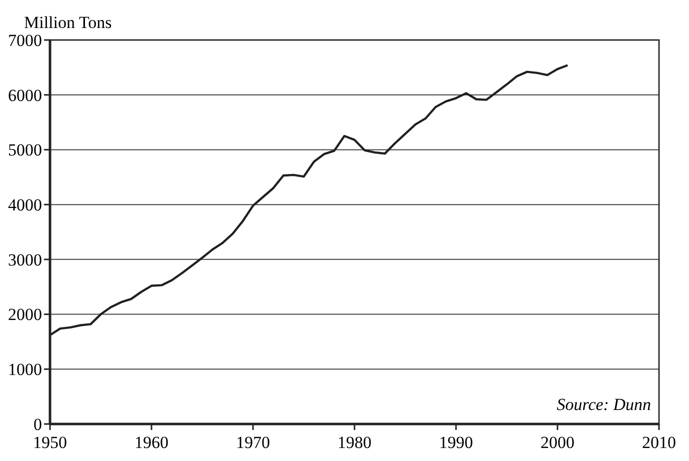 This screenshot has width=689, height=461. Describe the element at coordinates (25, 150) in the screenshot. I see `y-tick-label: 5000` at that location.